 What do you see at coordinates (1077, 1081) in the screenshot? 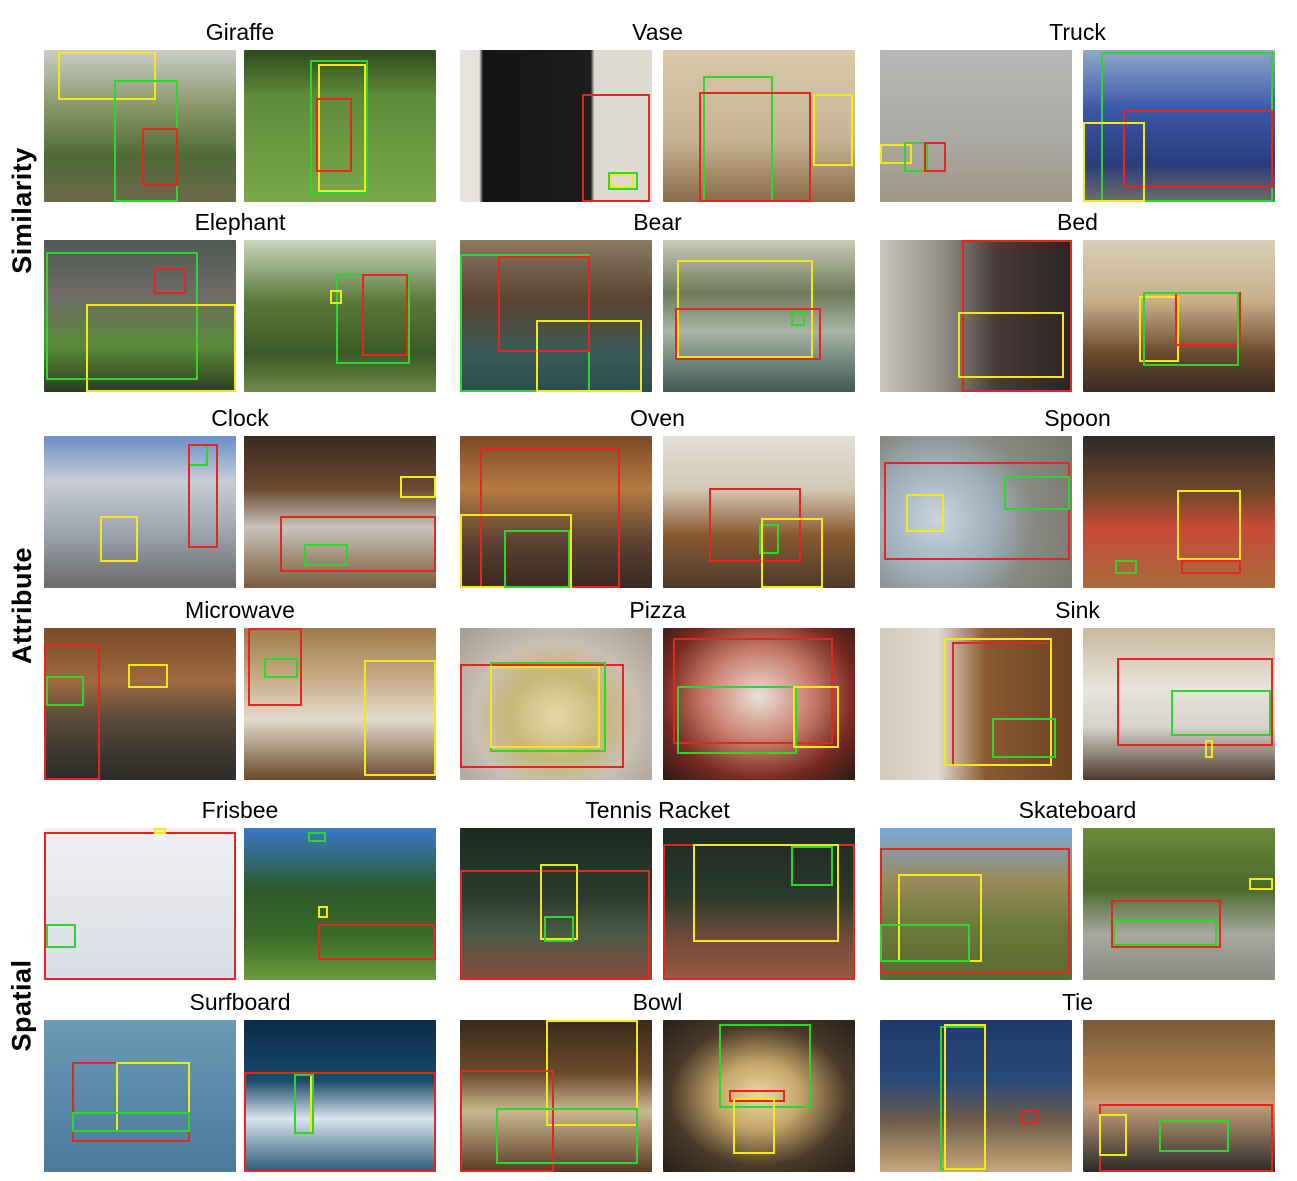
I see `panel-tie: Tie` at bounding box center [1077, 1081].